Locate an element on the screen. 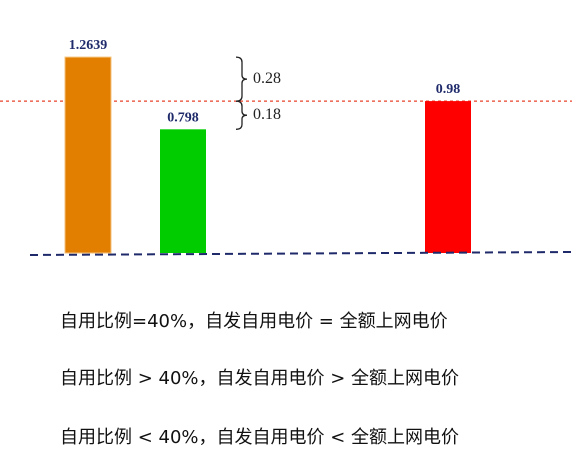 The height and width of the screenshot is (472, 572). note: 自用比例 > 40%，自发自用电价 > 全额上网电价 is located at coordinates (259, 378).